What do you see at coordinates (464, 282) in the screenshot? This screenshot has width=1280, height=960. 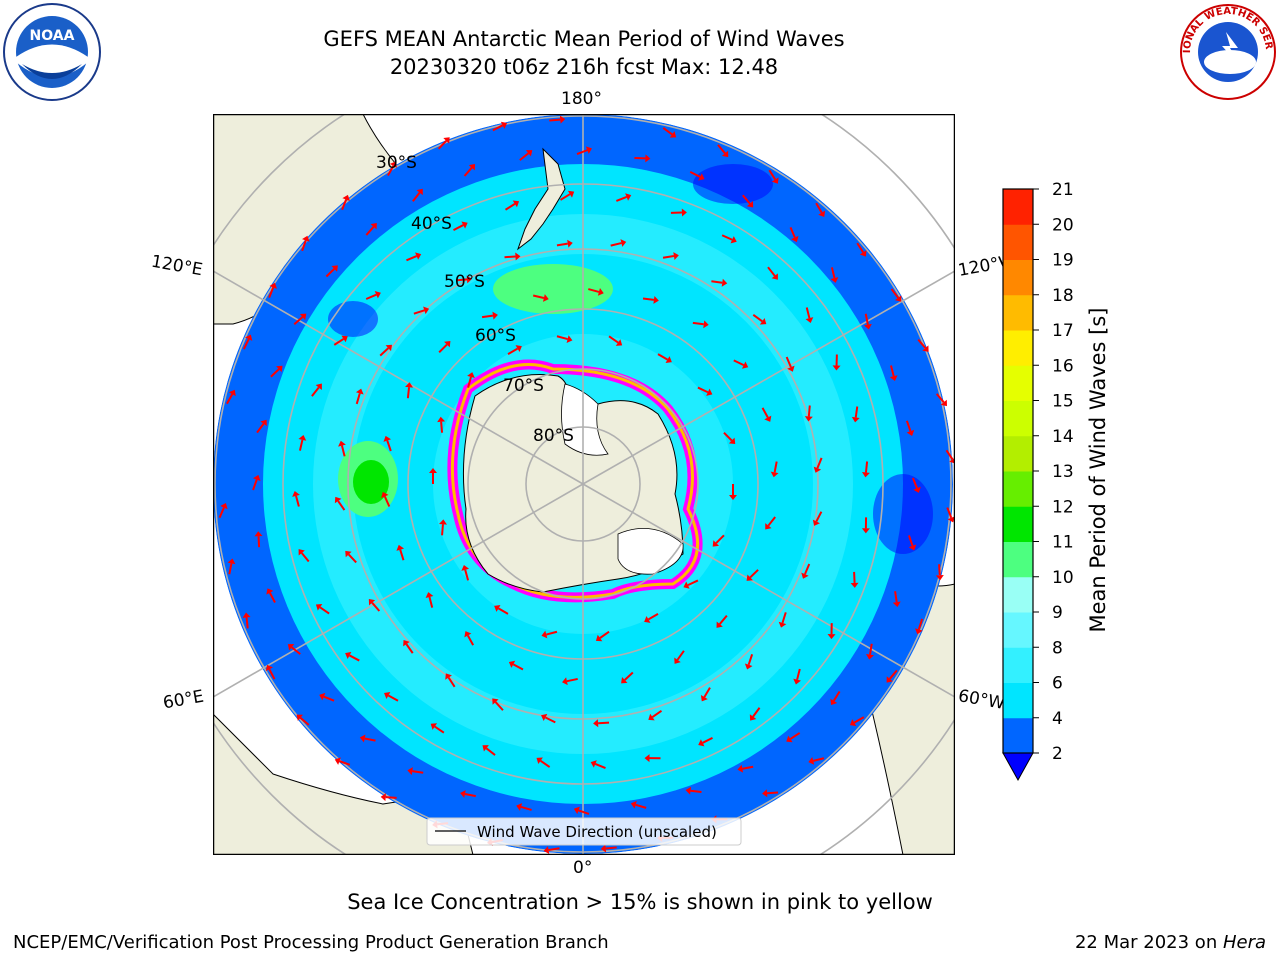 I see `lat-label-50s: 50°S` at bounding box center [464, 282].